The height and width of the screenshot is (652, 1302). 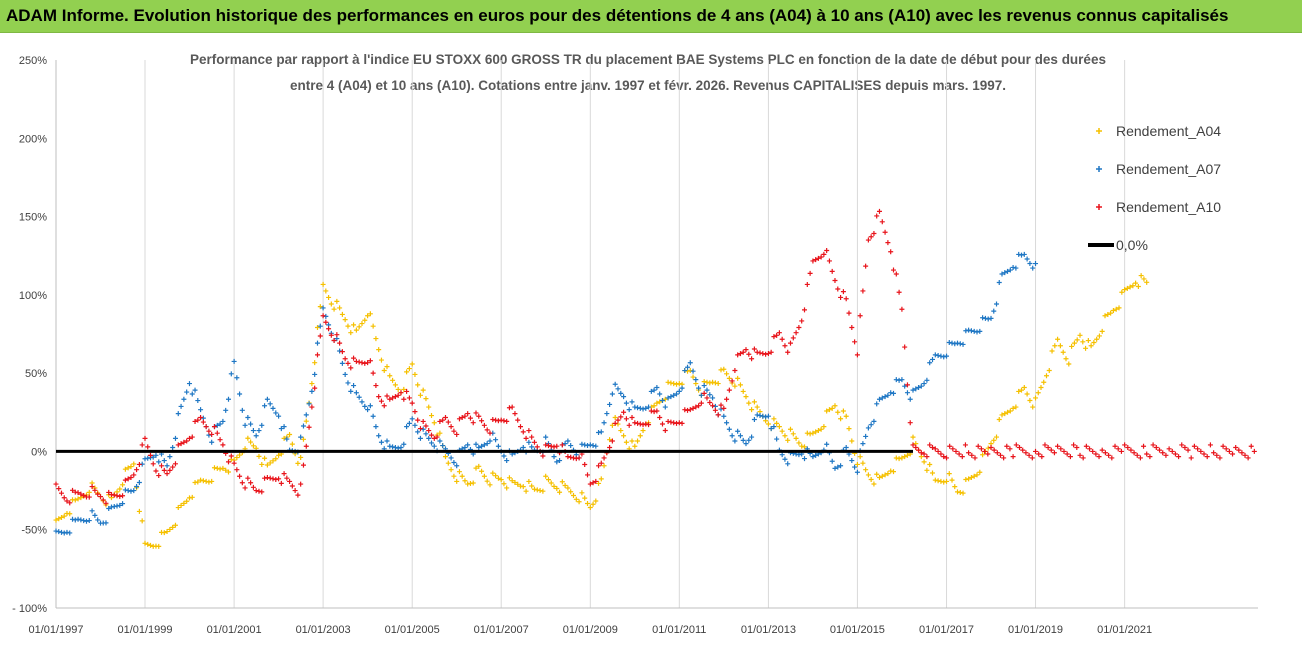 I want to click on legend-plus-marker, so click(x=1099, y=131).